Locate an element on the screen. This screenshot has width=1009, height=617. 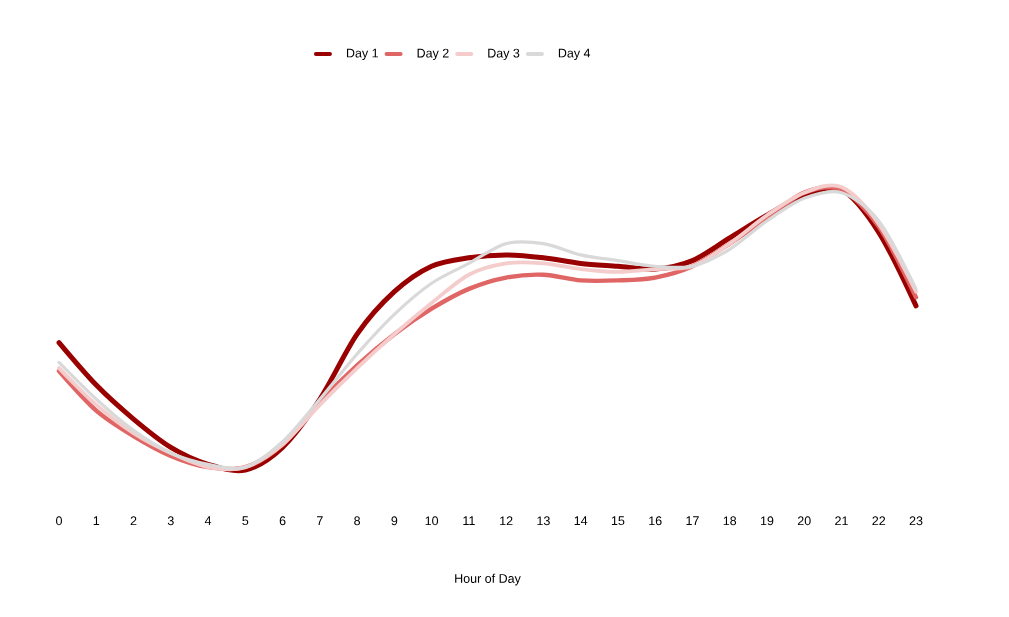
x-tick-label: 20 is located at coordinates (804, 521).